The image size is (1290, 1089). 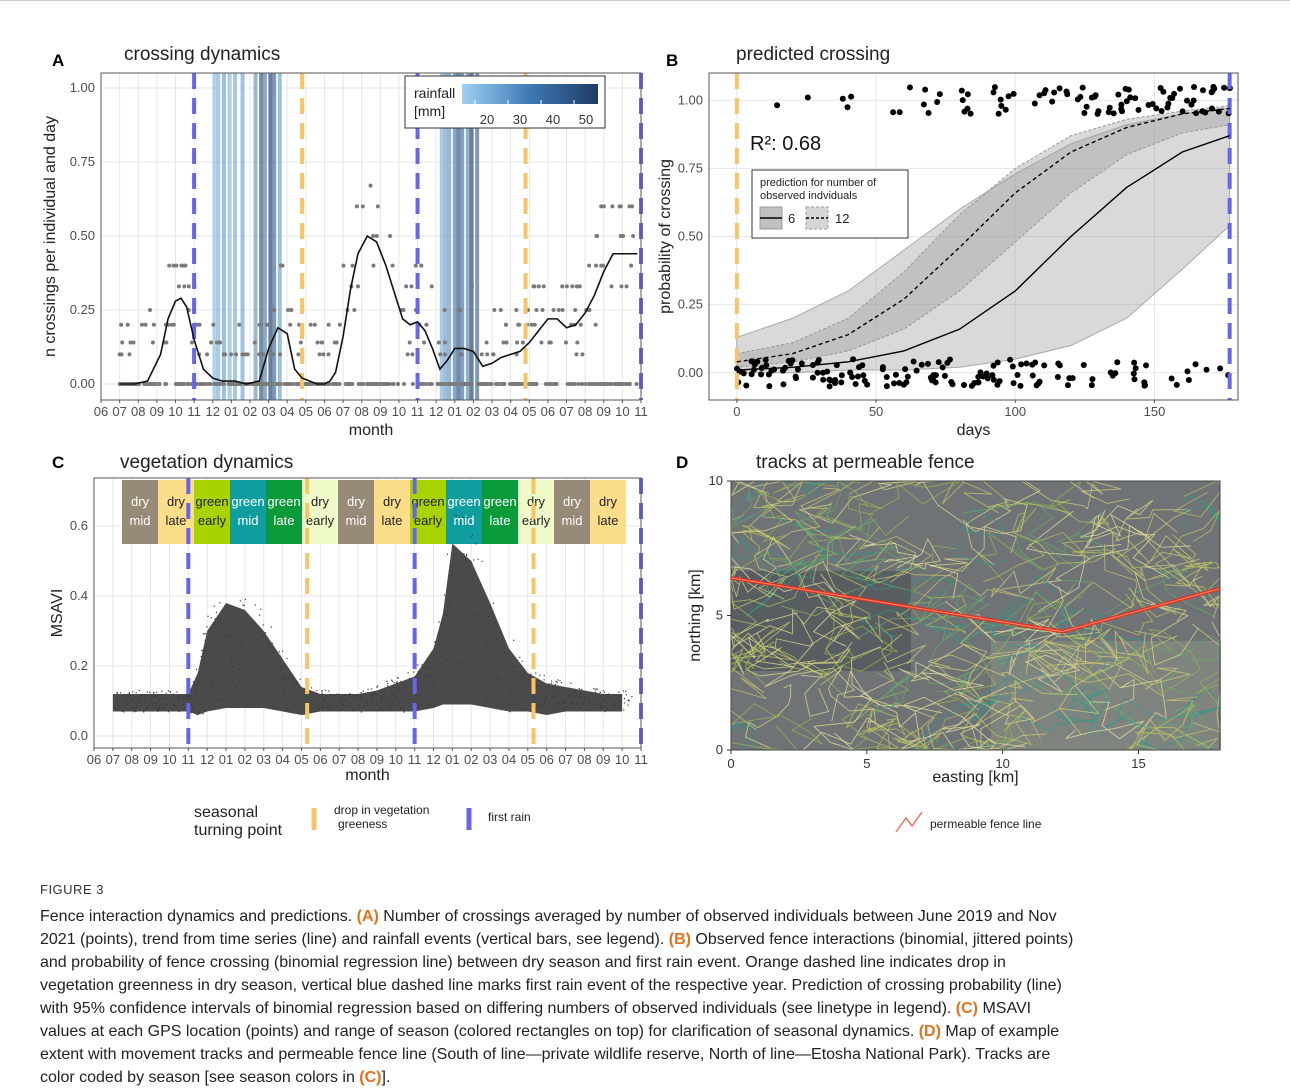 I want to click on fence-line-highlight, so click(x=975, y=605).